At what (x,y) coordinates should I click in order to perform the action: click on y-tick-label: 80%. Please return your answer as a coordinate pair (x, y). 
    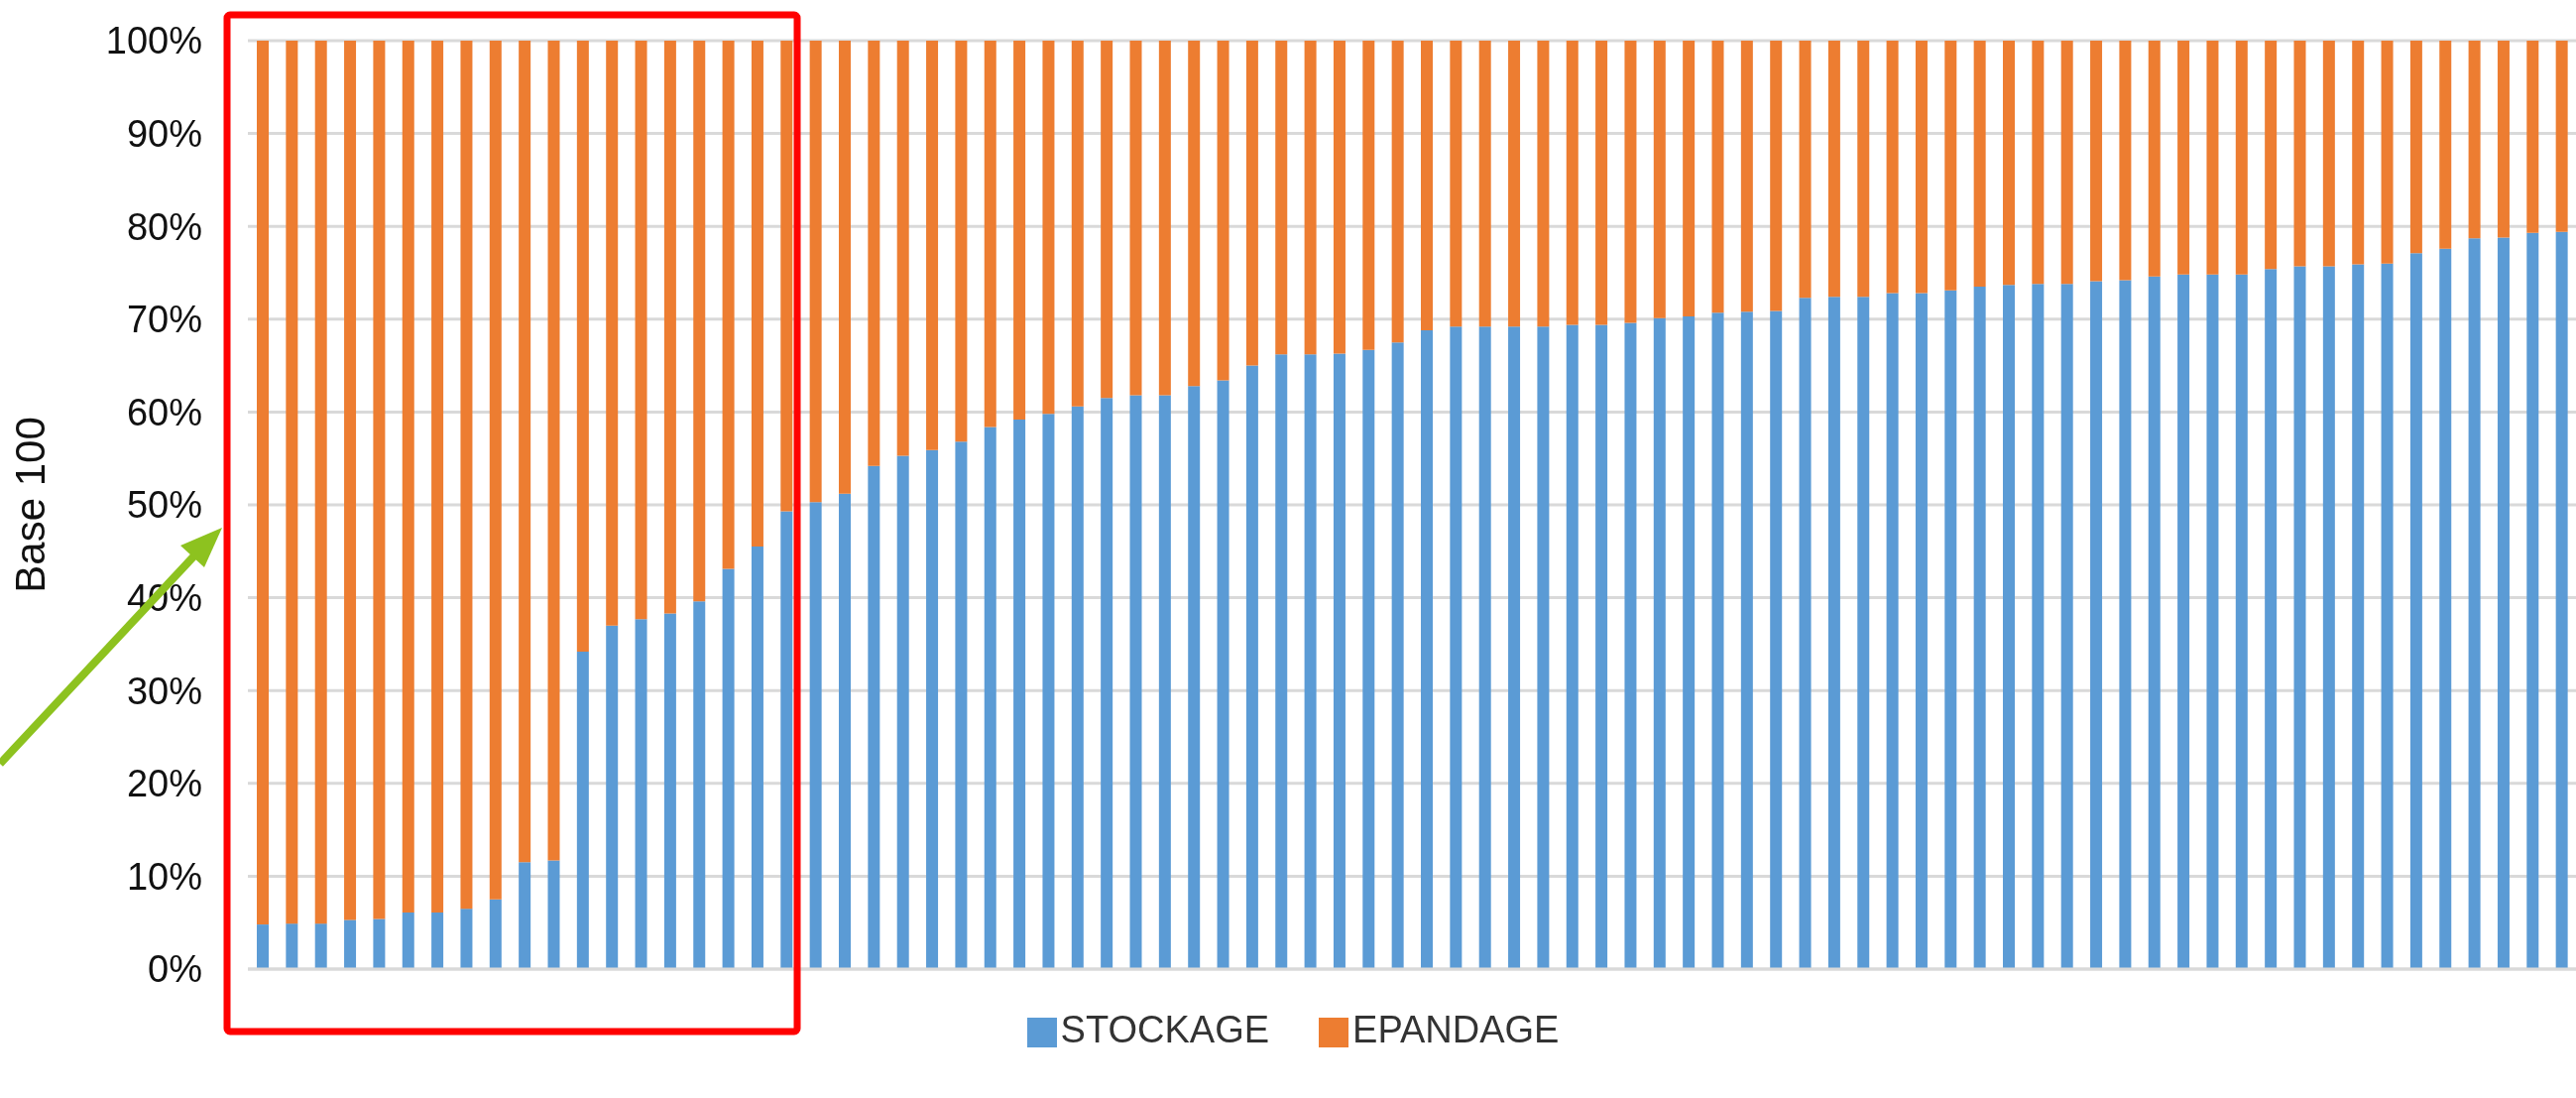
    Looking at the image, I should click on (164, 226).